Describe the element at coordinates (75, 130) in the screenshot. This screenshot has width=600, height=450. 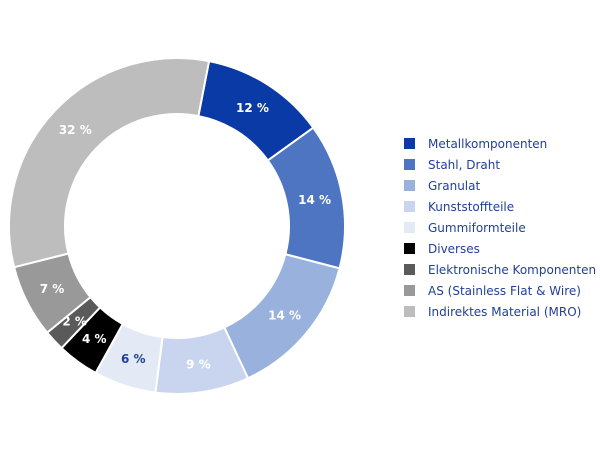
I see `slice-label-9: 32 %` at that location.